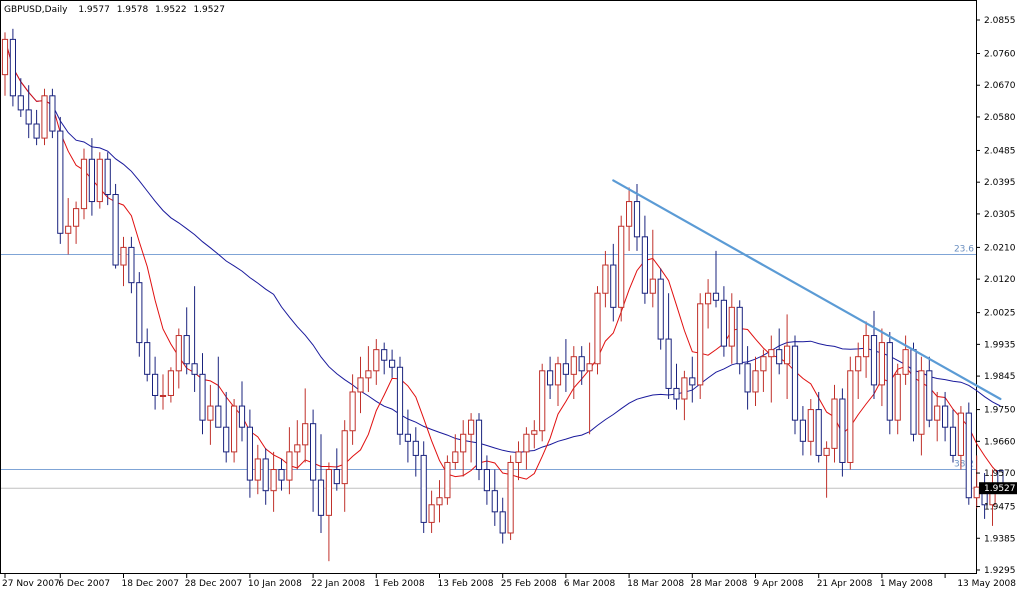  I want to click on y-tick-label: 2.0305, so click(1000, 215).